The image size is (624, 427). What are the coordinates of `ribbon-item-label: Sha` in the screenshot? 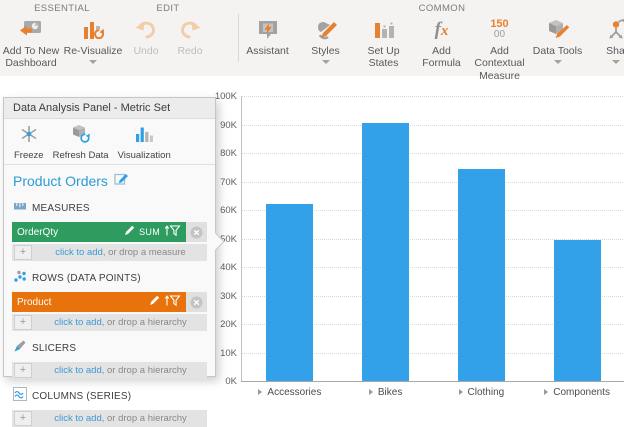 It's located at (615, 51).